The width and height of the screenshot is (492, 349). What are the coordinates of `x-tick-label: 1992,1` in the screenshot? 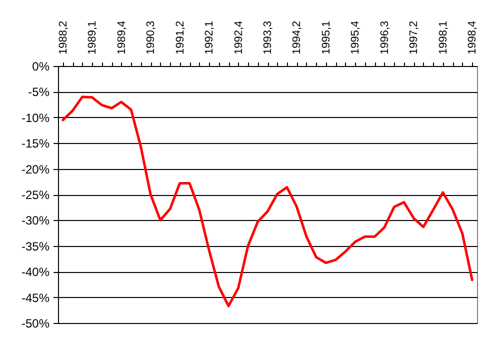 It's located at (210, 37).